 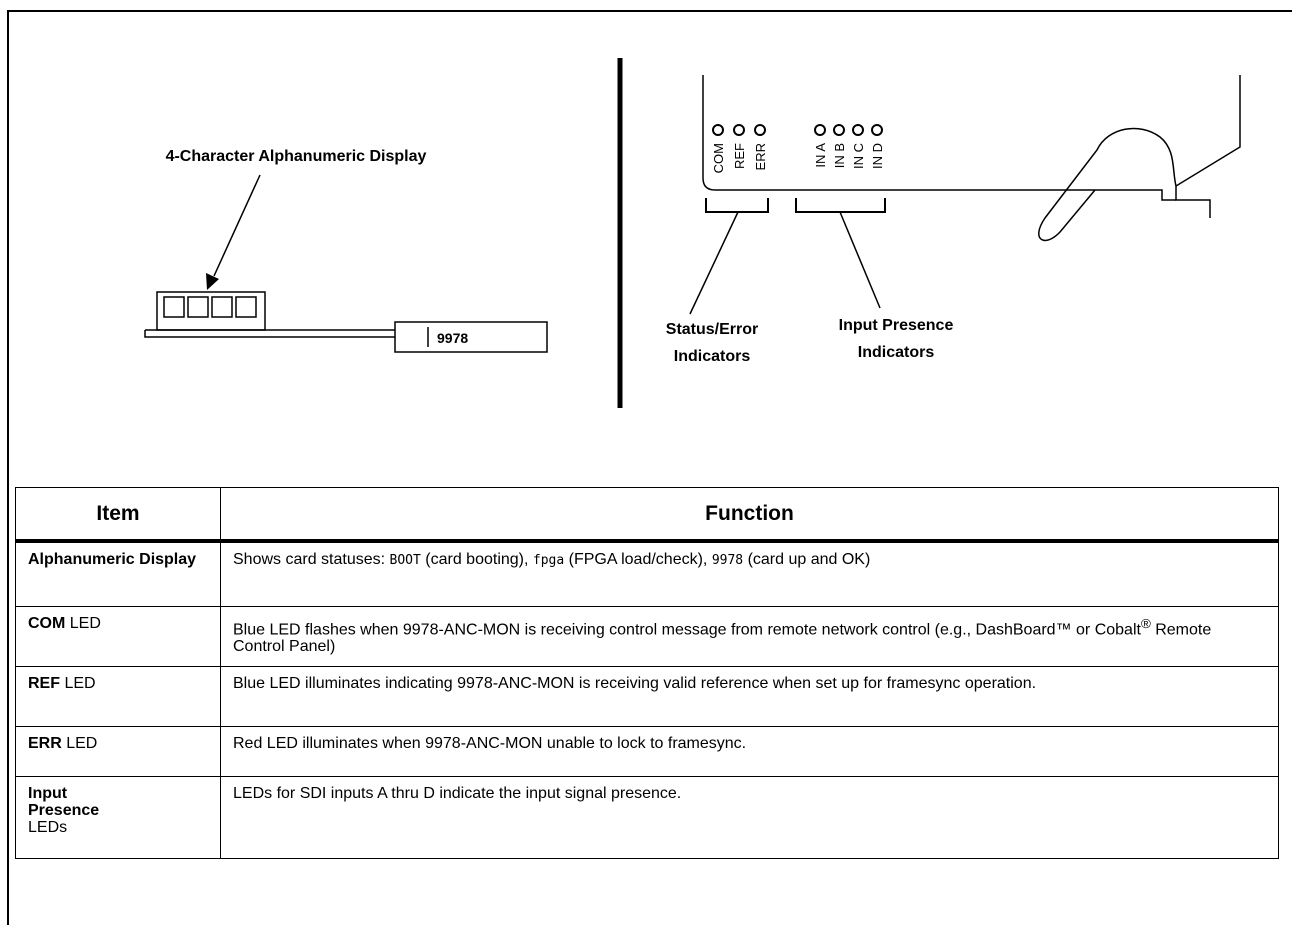 What do you see at coordinates (44, 683) in the screenshot?
I see `item-bold: REF` at bounding box center [44, 683].